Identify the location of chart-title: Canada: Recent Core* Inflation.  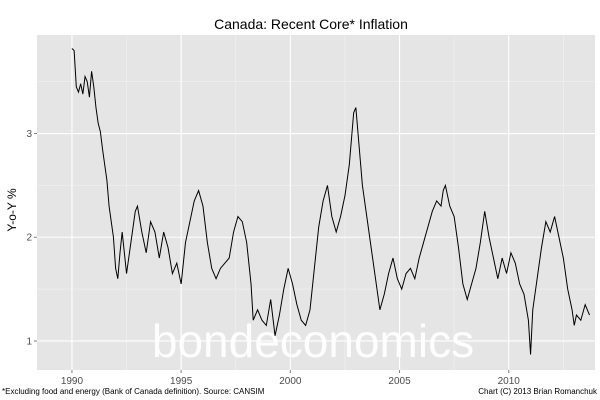
(311, 24).